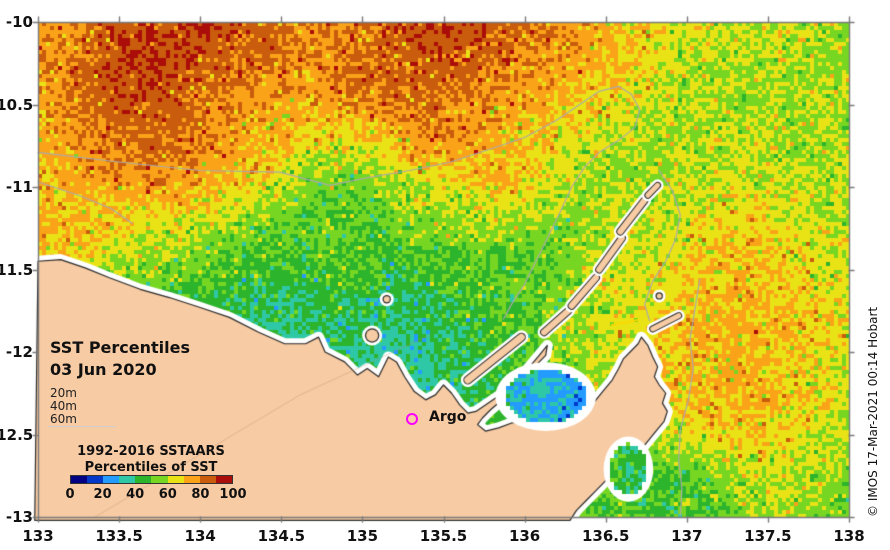 This screenshot has width=890, height=550. What do you see at coordinates (768, 536) in the screenshot?
I see `x-tick-label: 137.5` at bounding box center [768, 536].